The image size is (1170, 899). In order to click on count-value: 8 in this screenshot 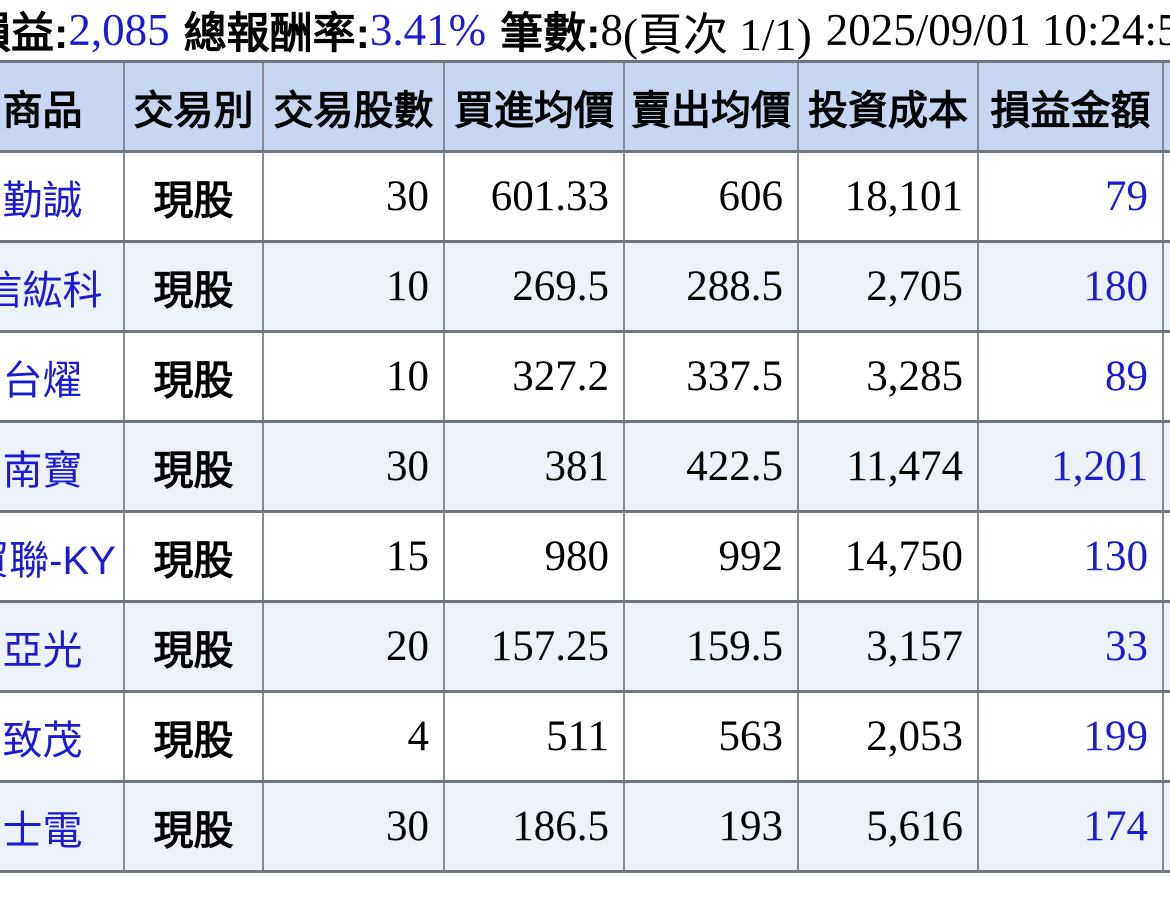, I will do `click(611, 30)`.